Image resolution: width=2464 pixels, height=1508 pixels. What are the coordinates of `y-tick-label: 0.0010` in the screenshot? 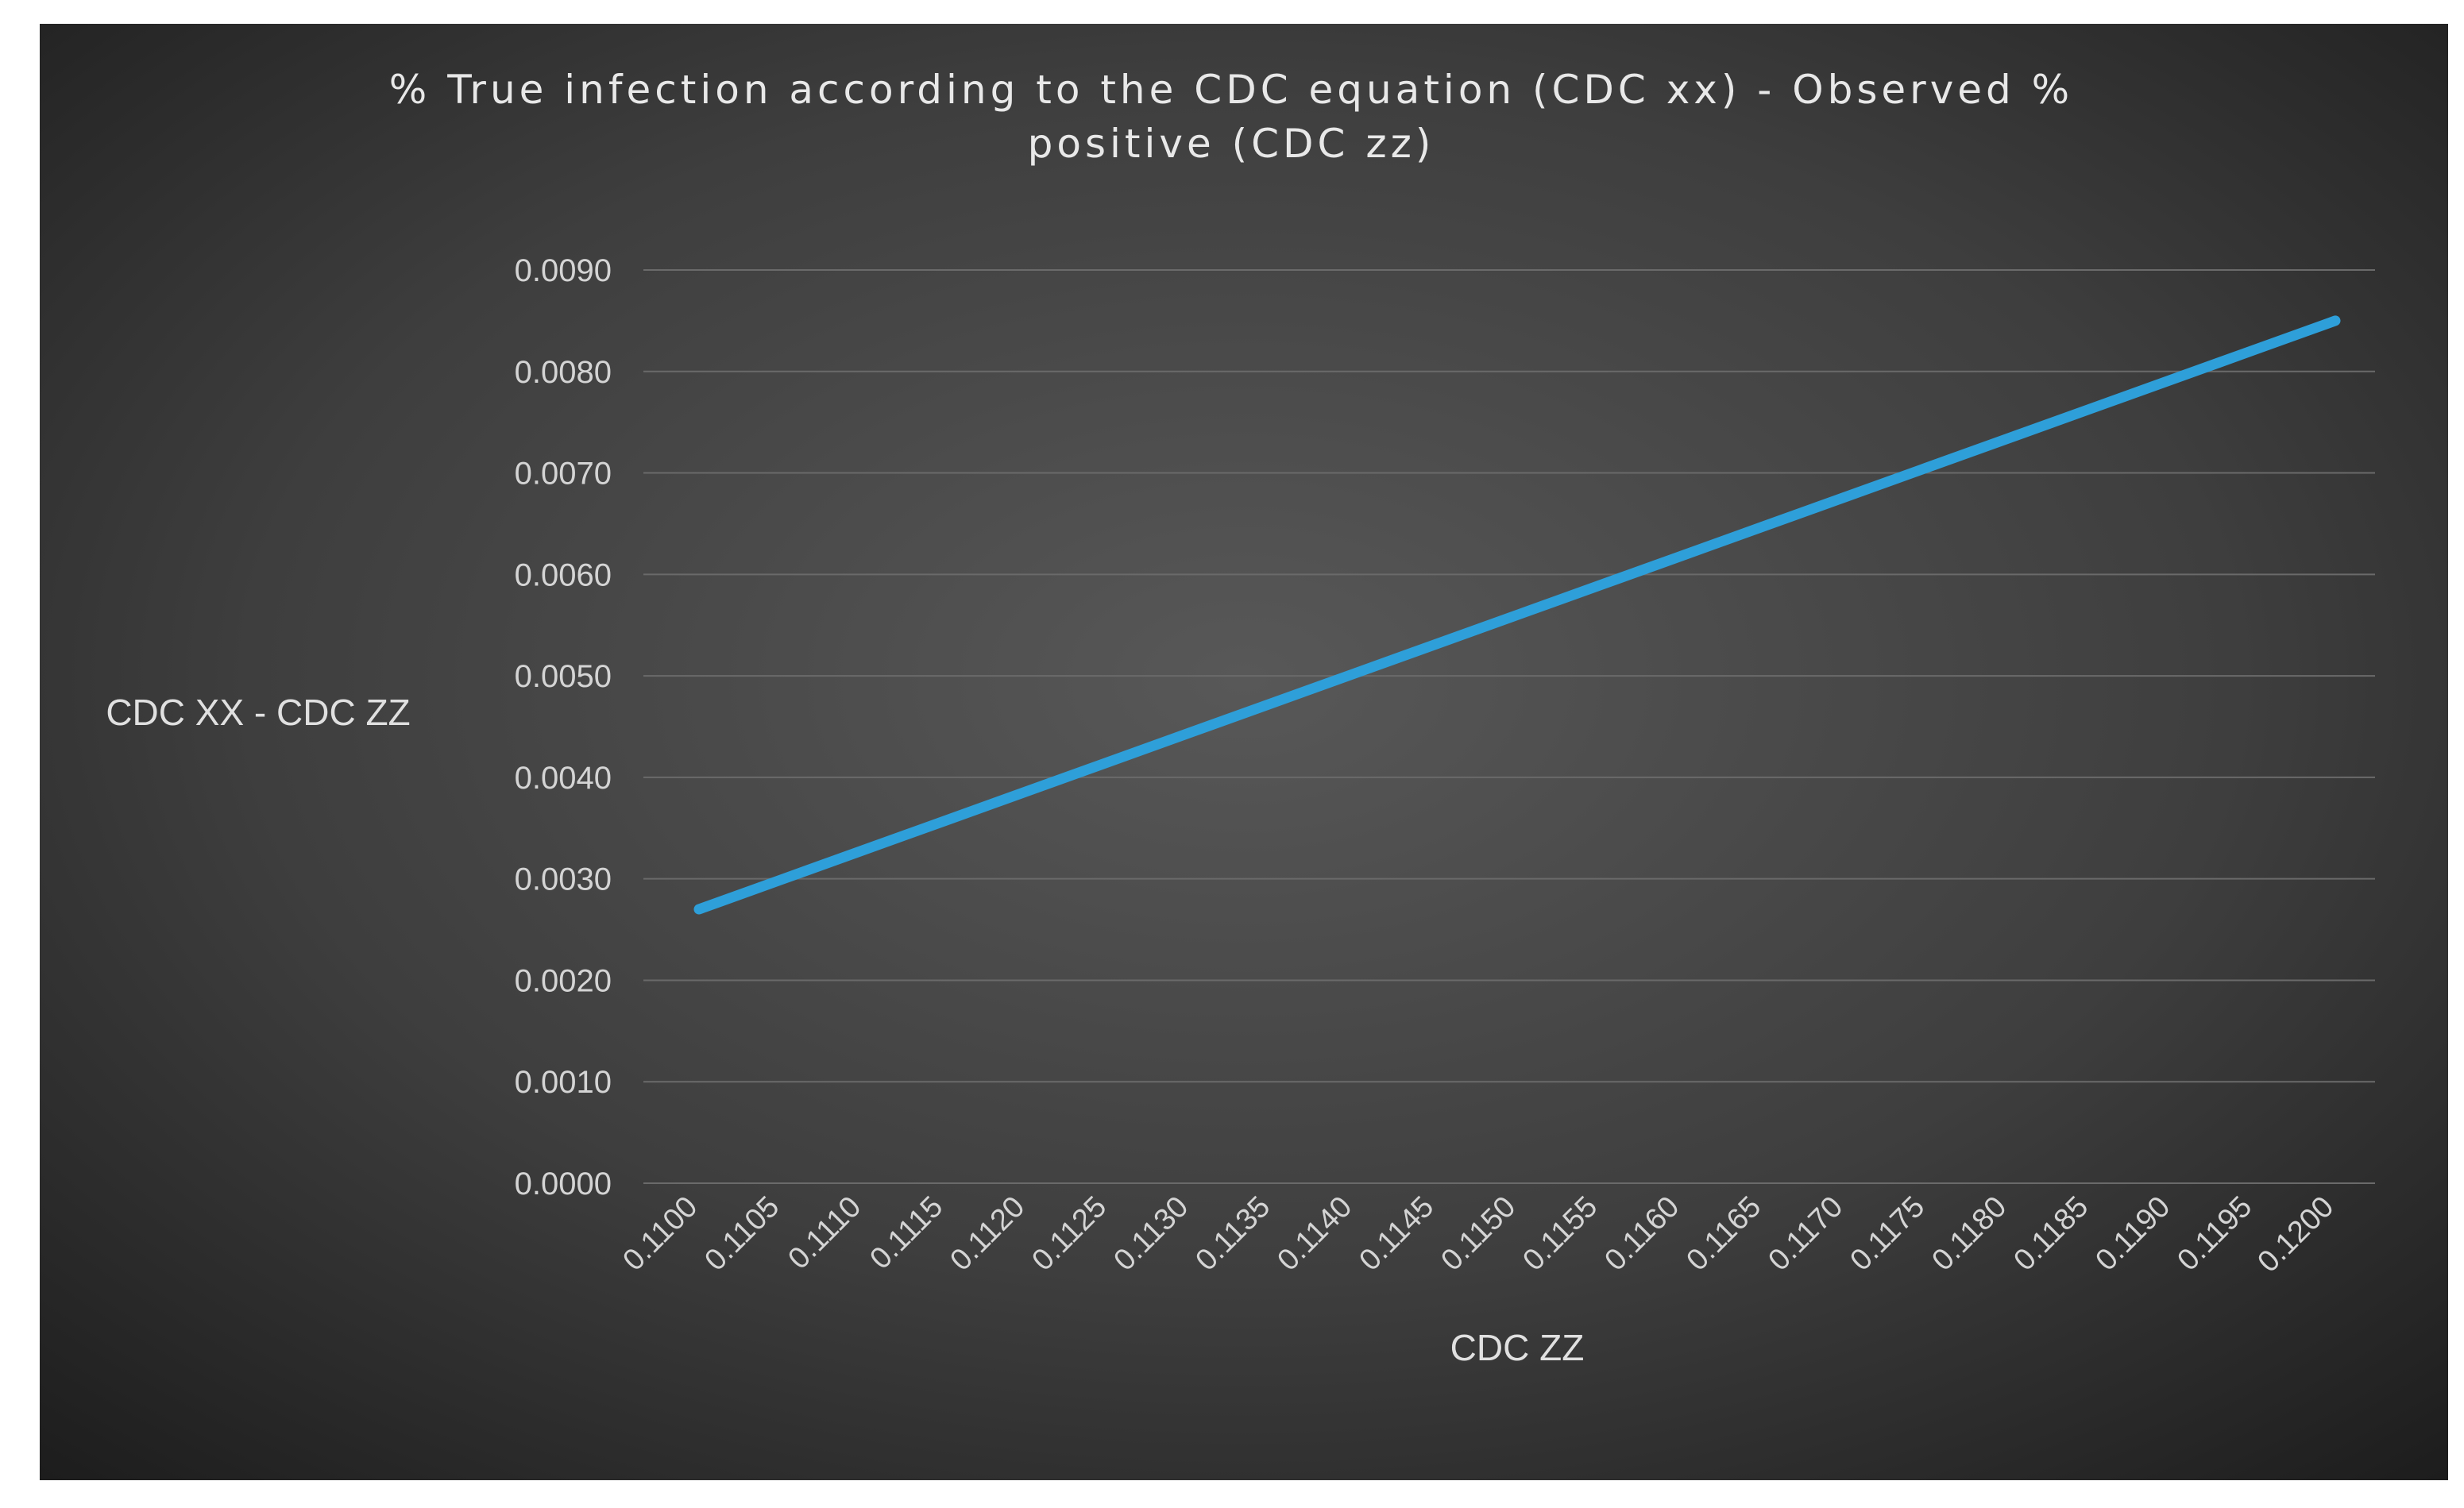 It's located at (563, 1082).